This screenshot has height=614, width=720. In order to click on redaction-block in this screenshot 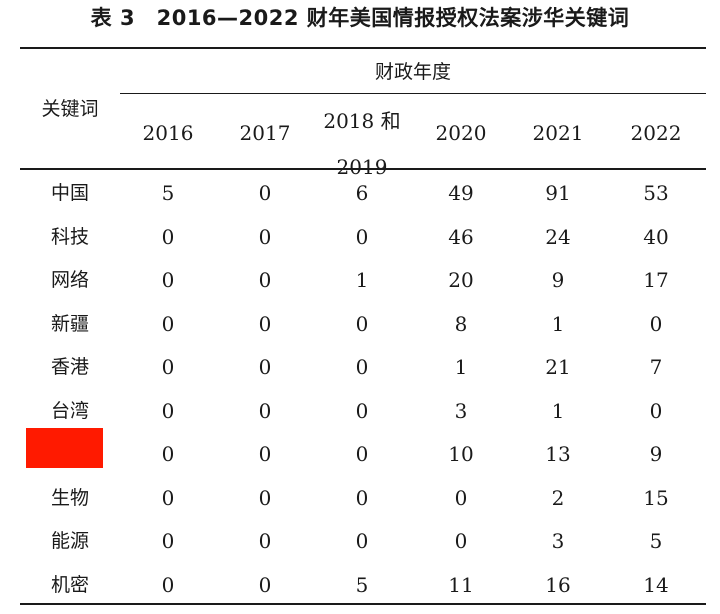, I will do `click(64, 448)`.